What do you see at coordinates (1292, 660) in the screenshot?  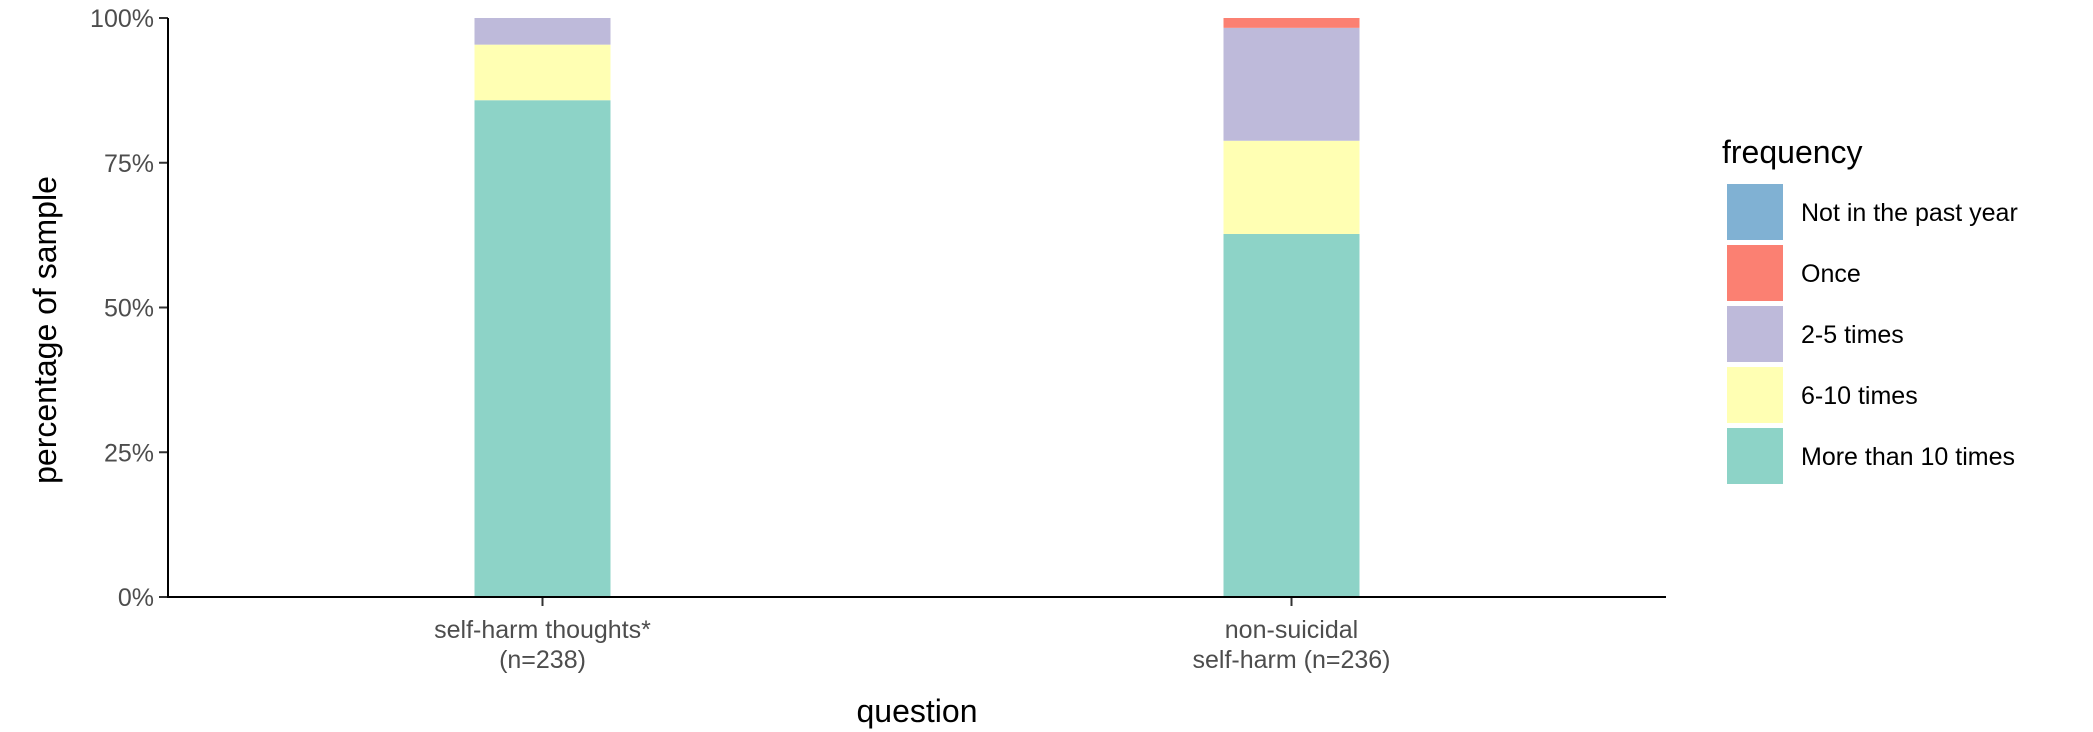 I see `x-tick-label: self-harm (n=236)` at bounding box center [1292, 660].